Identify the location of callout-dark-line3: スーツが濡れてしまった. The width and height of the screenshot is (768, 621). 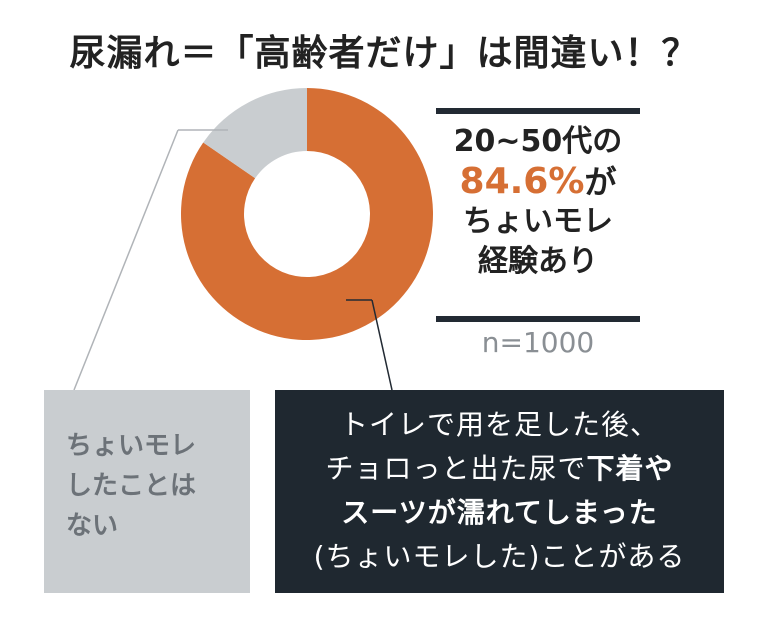
(499, 513).